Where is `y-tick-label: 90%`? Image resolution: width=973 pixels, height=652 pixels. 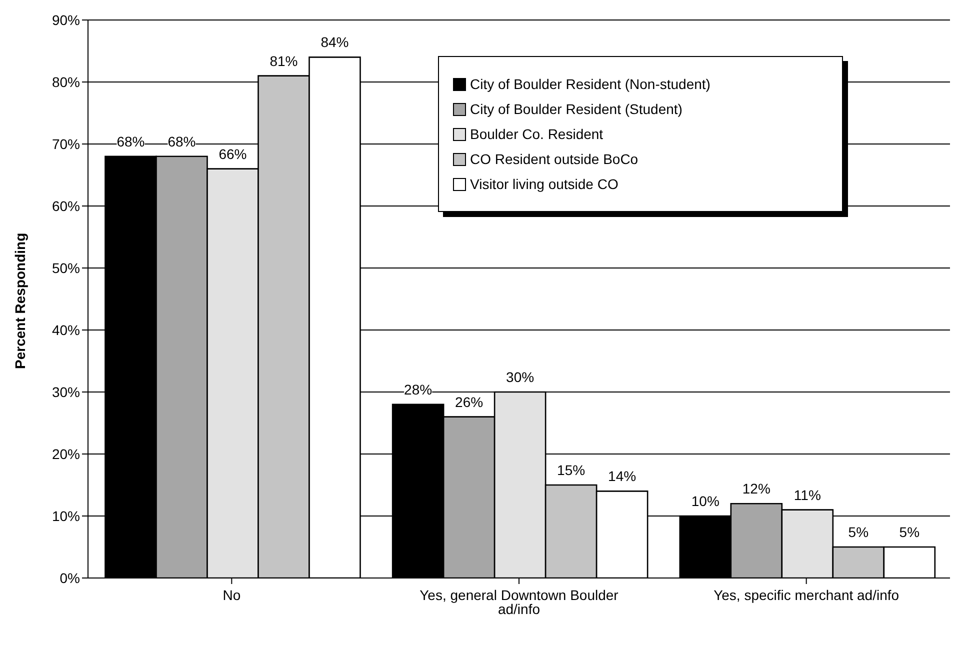
y-tick-label: 90% is located at coordinates (66, 20).